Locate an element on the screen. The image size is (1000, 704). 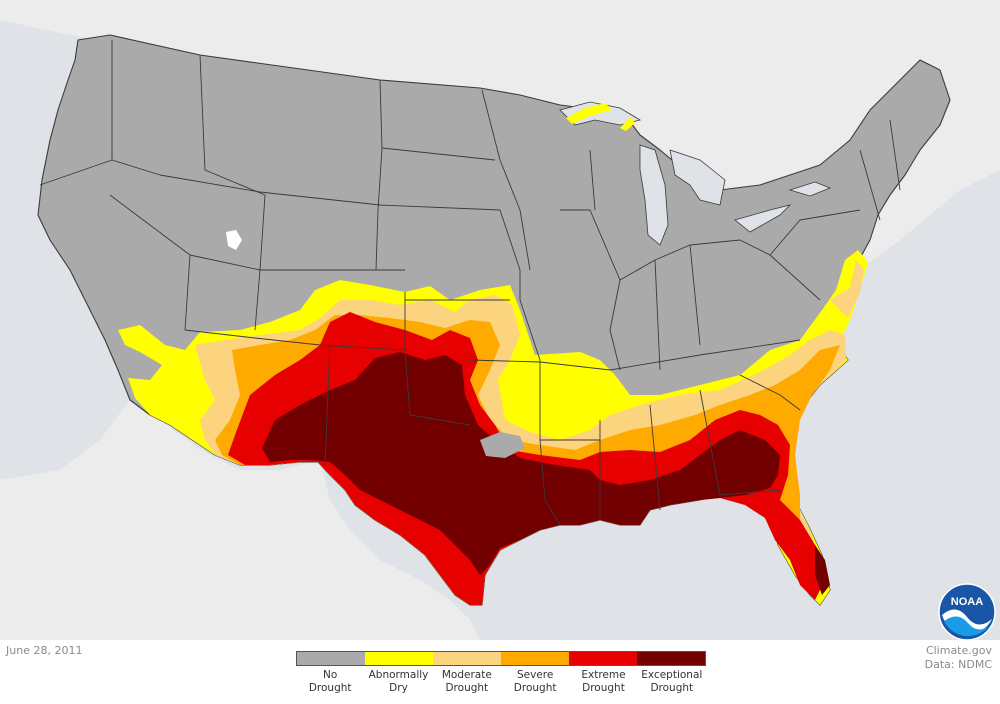
great-salt-lake is located at coordinates (234, 240).